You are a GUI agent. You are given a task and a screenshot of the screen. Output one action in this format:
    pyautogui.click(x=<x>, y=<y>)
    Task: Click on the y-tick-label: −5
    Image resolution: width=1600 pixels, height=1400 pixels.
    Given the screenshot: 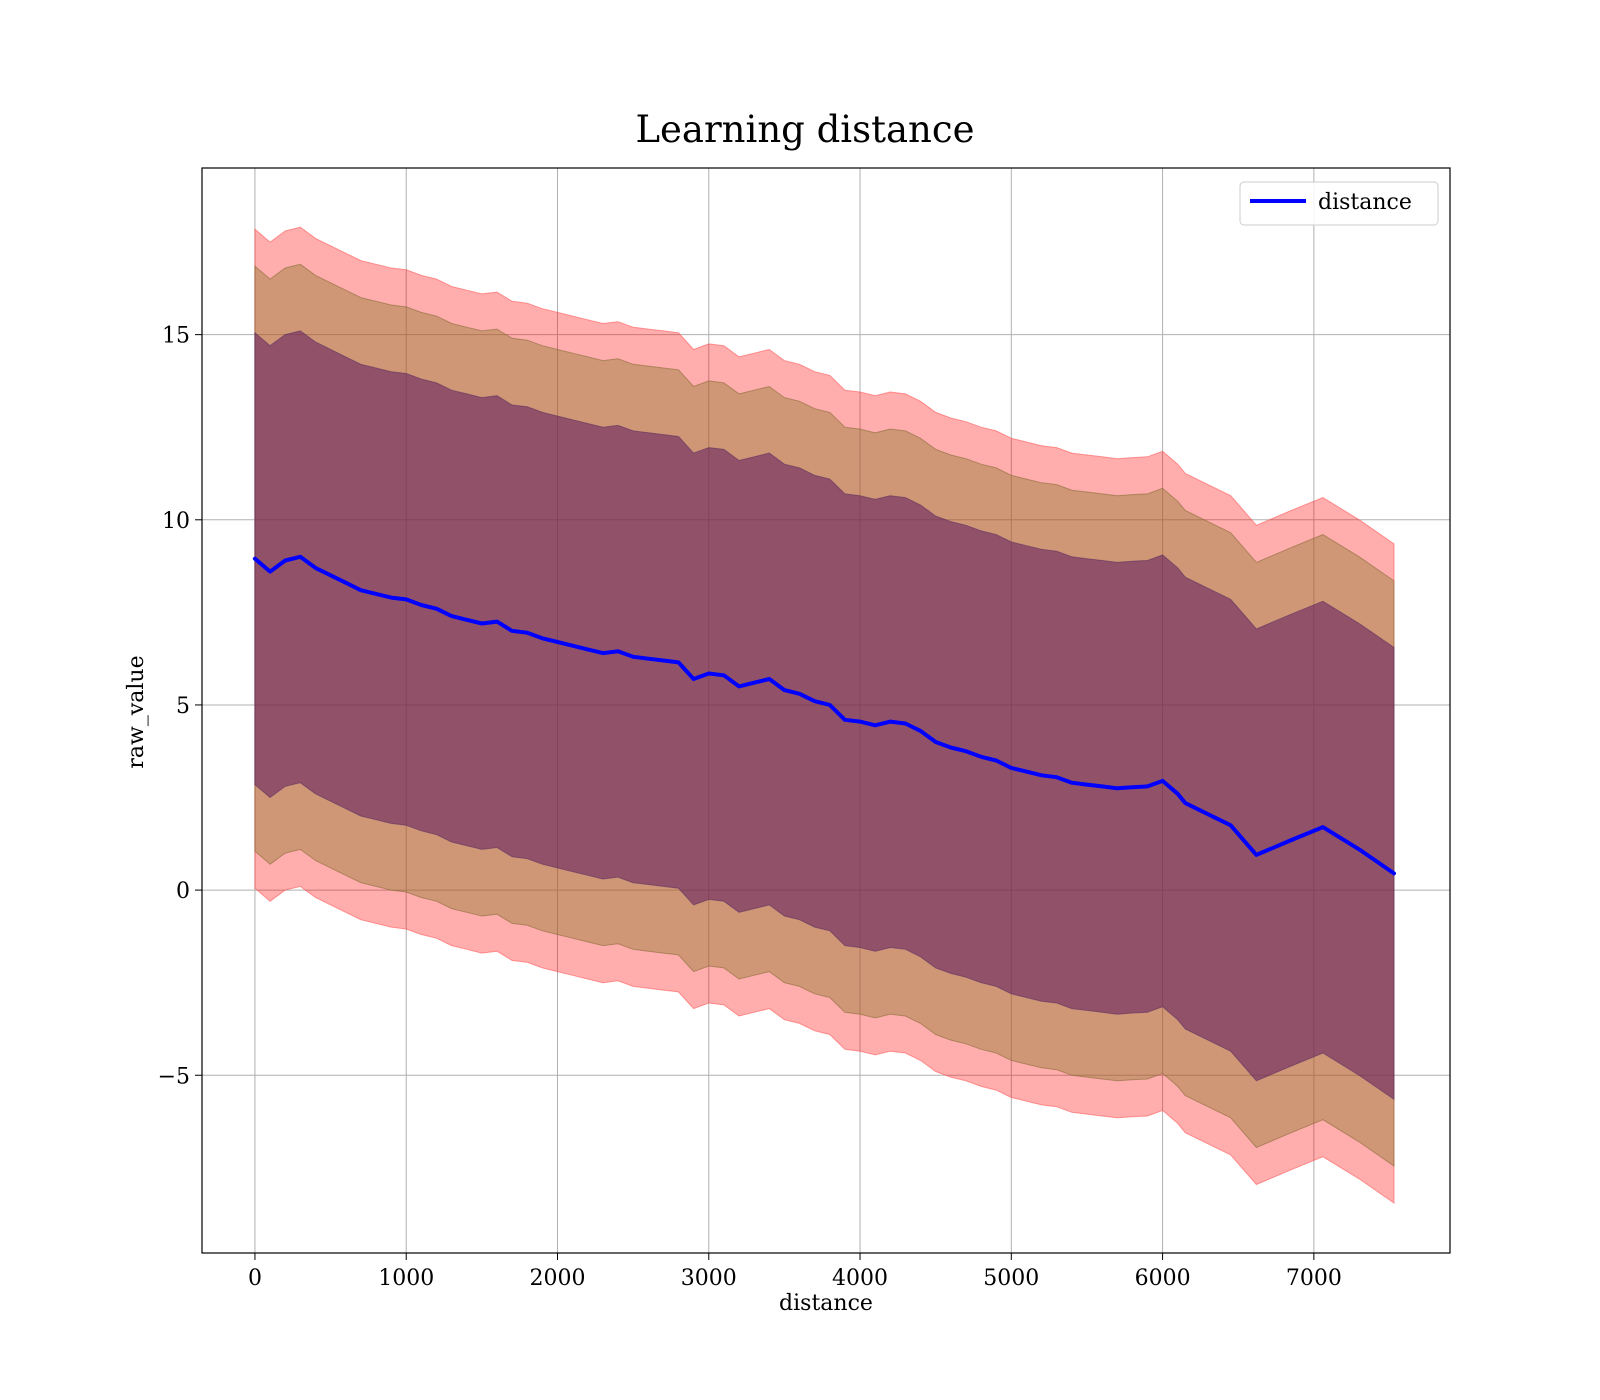 What is the action you would take?
    pyautogui.click(x=174, y=1076)
    